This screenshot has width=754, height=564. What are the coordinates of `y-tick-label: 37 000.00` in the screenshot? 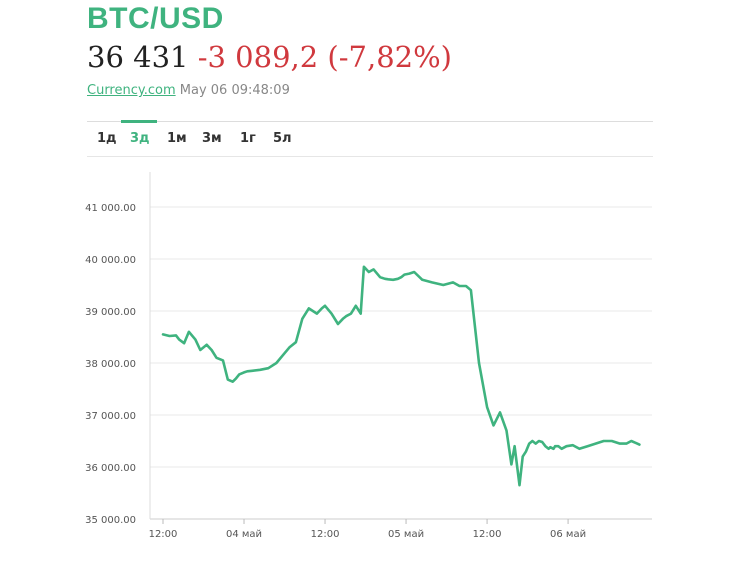 It's located at (110, 416).